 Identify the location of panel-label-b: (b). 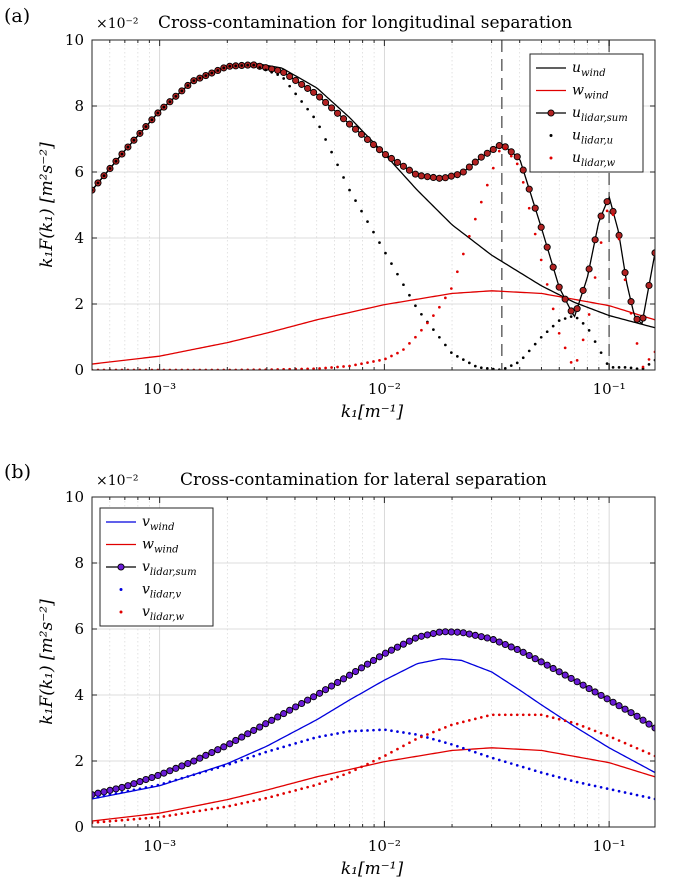
(17, 472).